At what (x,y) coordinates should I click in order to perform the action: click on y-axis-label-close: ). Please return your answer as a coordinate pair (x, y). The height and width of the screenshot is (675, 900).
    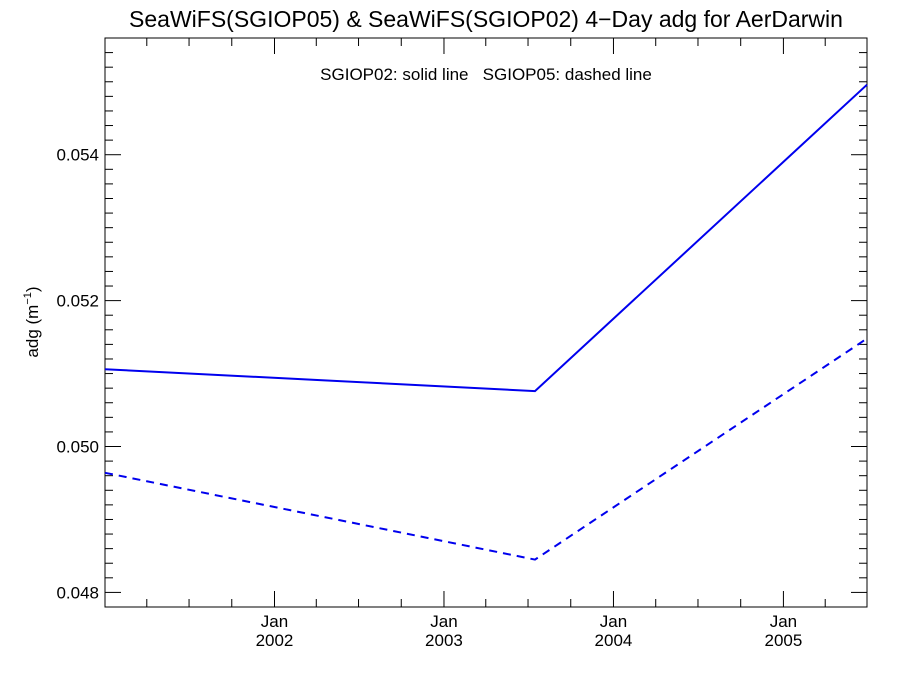
    Looking at the image, I should click on (32, 289).